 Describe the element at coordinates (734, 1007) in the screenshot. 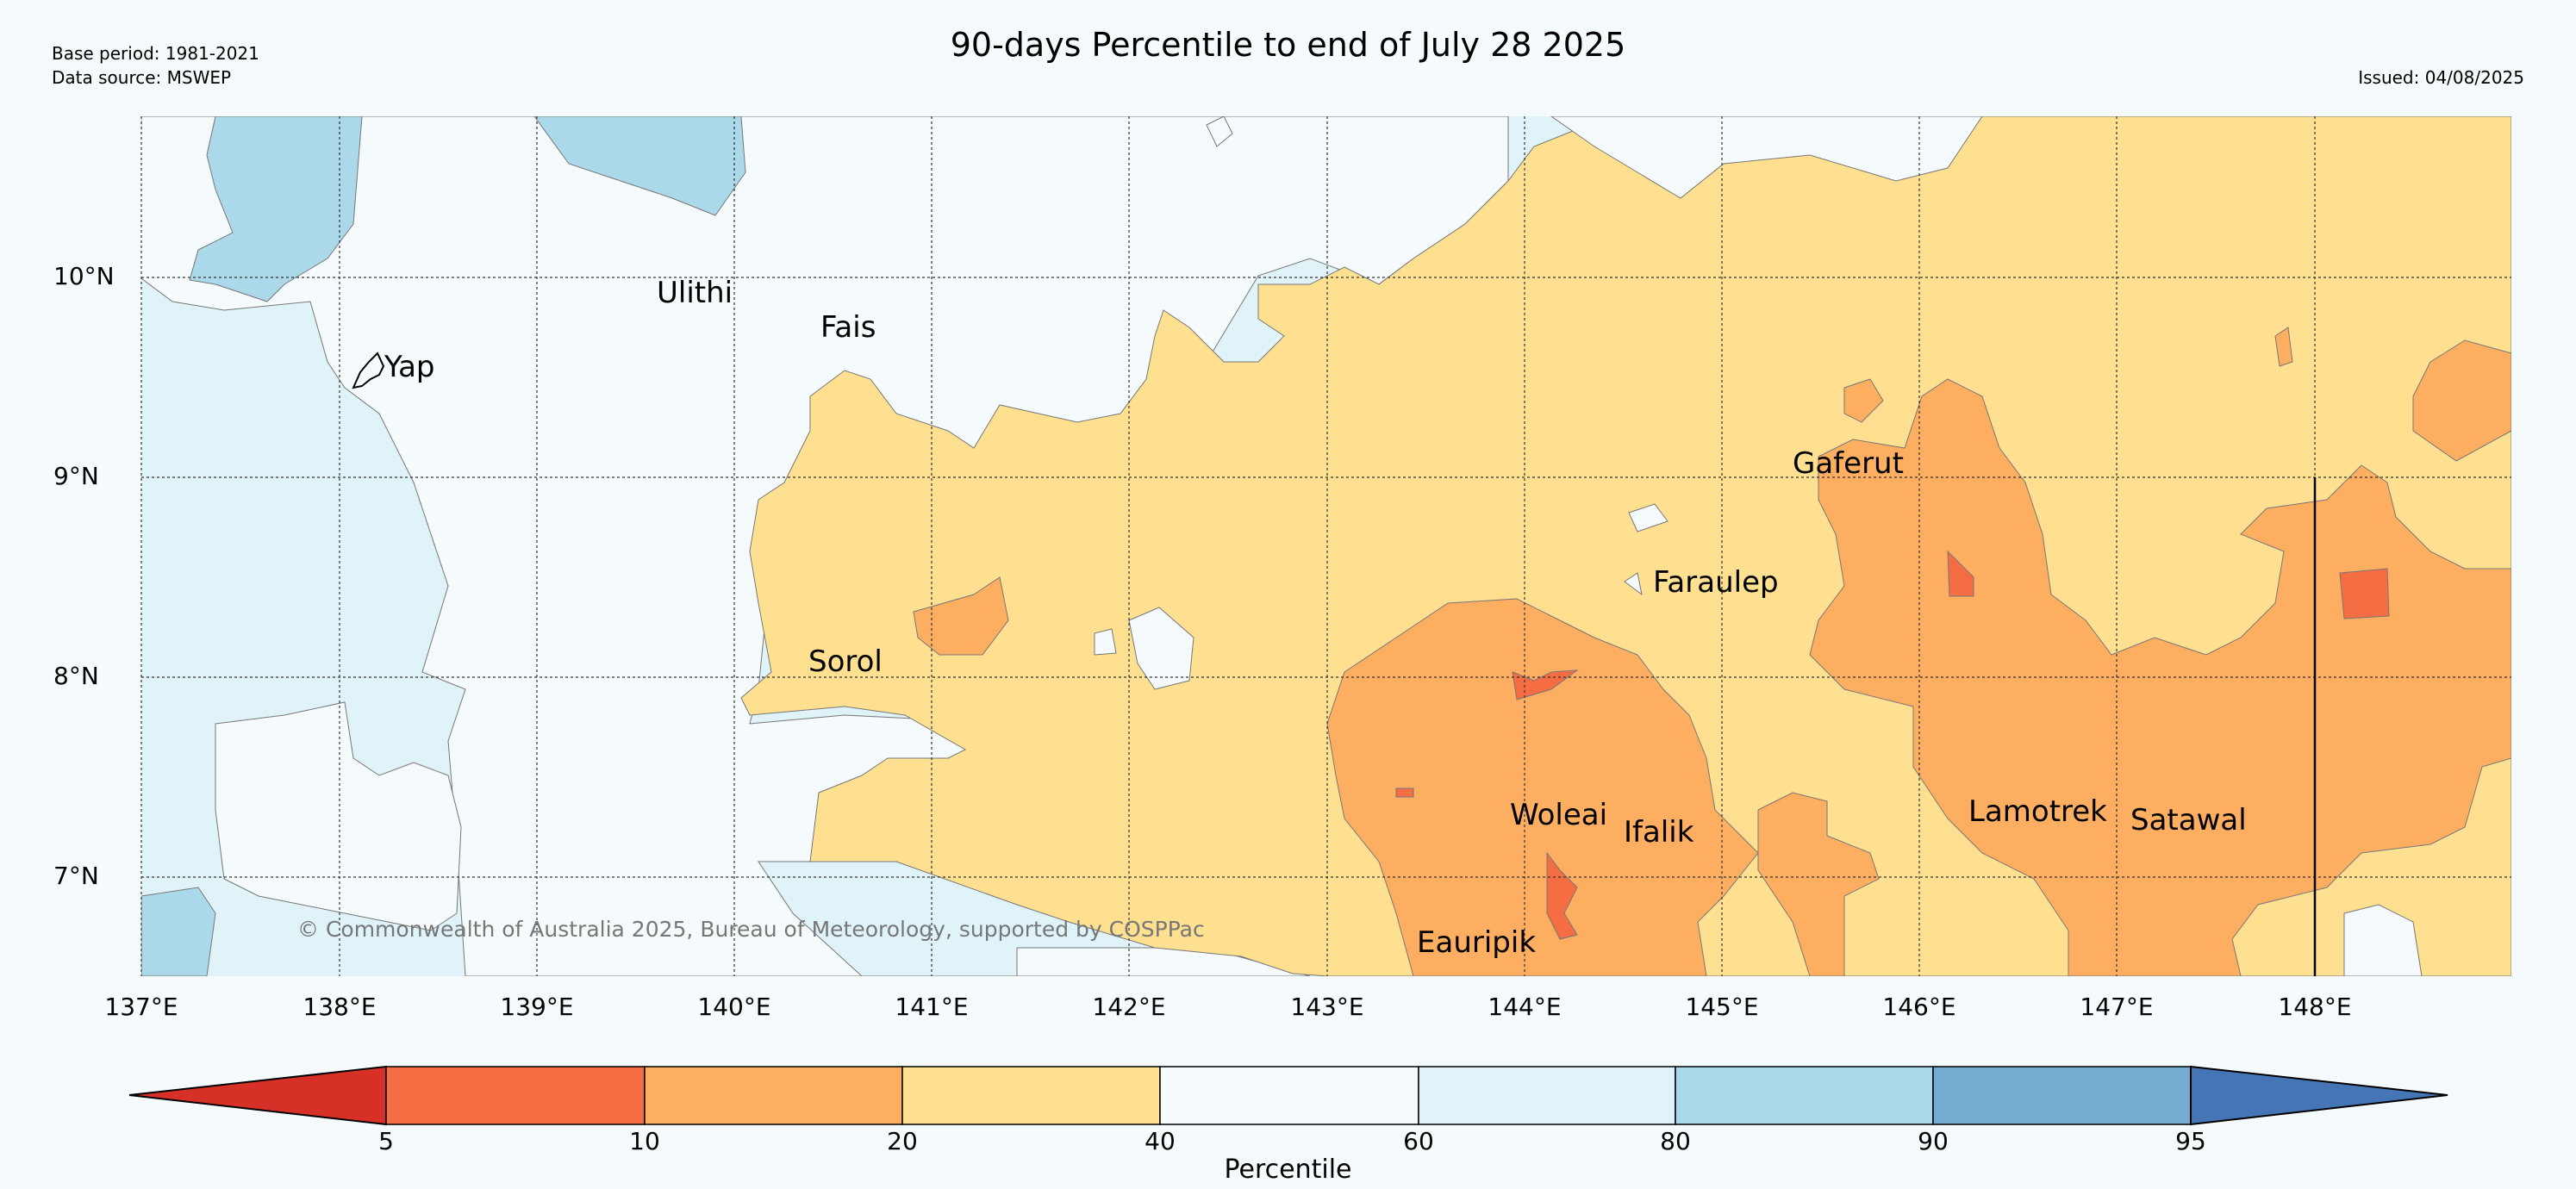

I see `lon-label-140e: 140°E` at that location.